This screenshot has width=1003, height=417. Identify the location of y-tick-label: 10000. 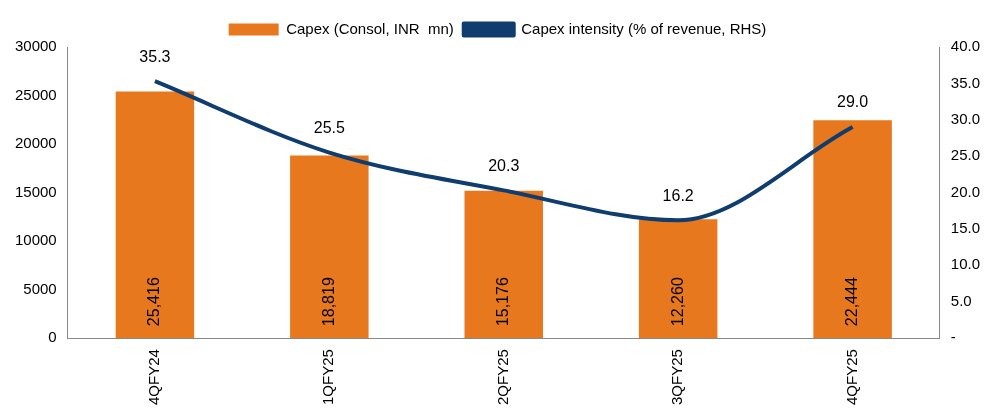
(35, 240).